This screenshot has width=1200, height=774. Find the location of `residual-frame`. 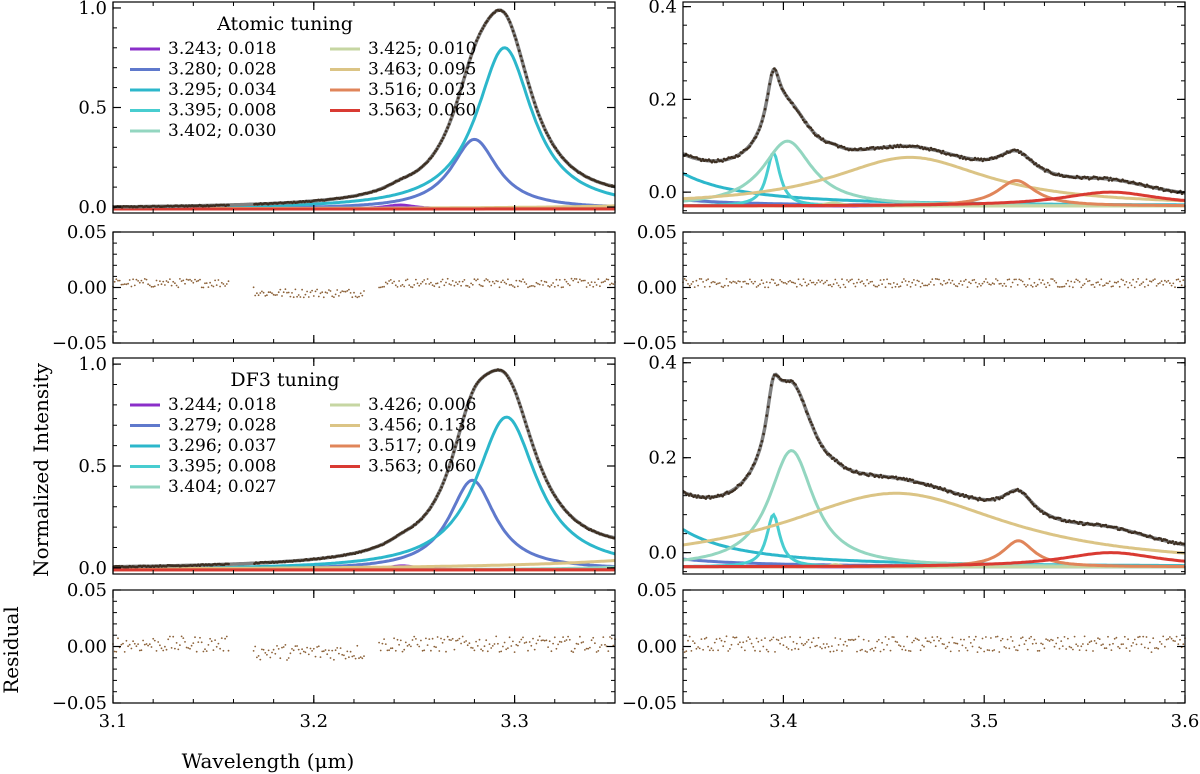

residual-frame is located at coordinates (934, 646).